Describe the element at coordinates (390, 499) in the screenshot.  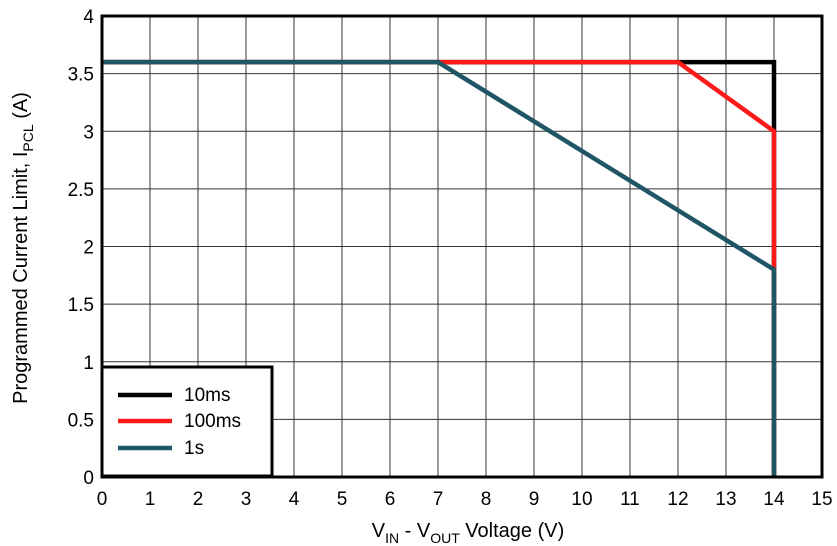
I see `x-tick-label: 6` at that location.